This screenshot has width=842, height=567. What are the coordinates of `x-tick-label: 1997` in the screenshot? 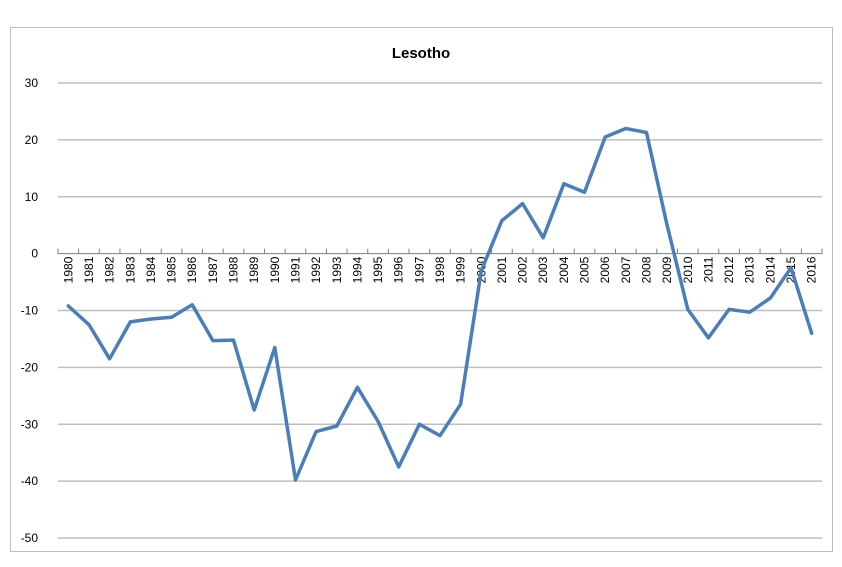 It's located at (419, 269).